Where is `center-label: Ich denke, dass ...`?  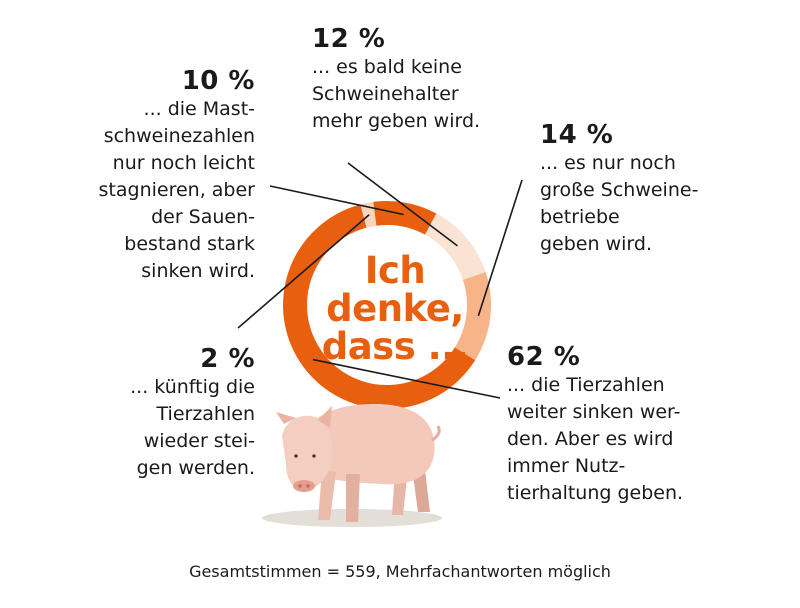 center-label: Ich denke, dass ... is located at coordinates (395, 308).